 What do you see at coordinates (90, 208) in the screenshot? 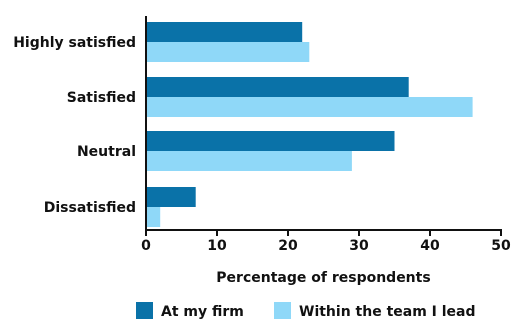
I see `category-label-dissatisfied: Dissatisfied` at bounding box center [90, 208].